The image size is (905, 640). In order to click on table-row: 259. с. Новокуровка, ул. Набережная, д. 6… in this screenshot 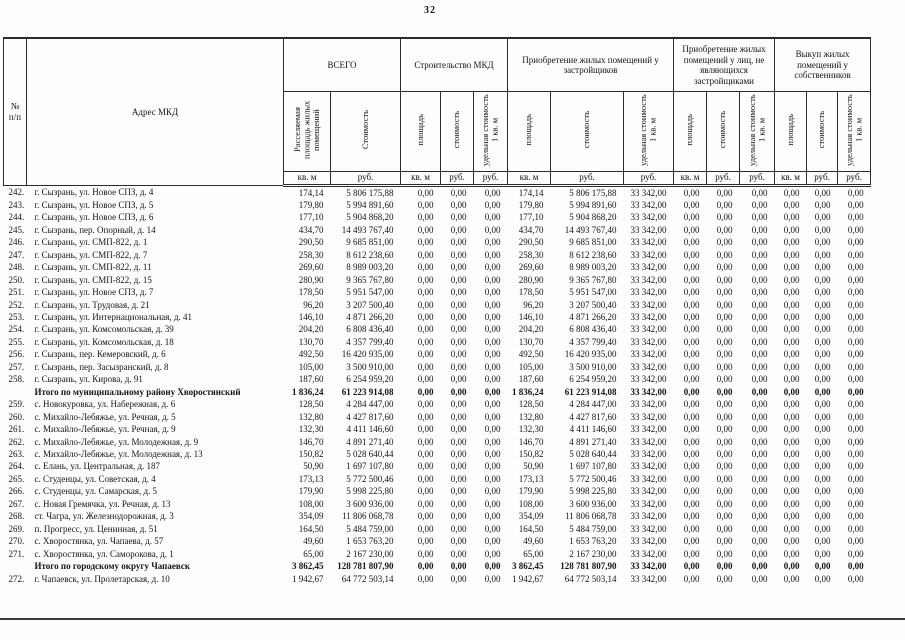, I will do `click(437, 404)`.